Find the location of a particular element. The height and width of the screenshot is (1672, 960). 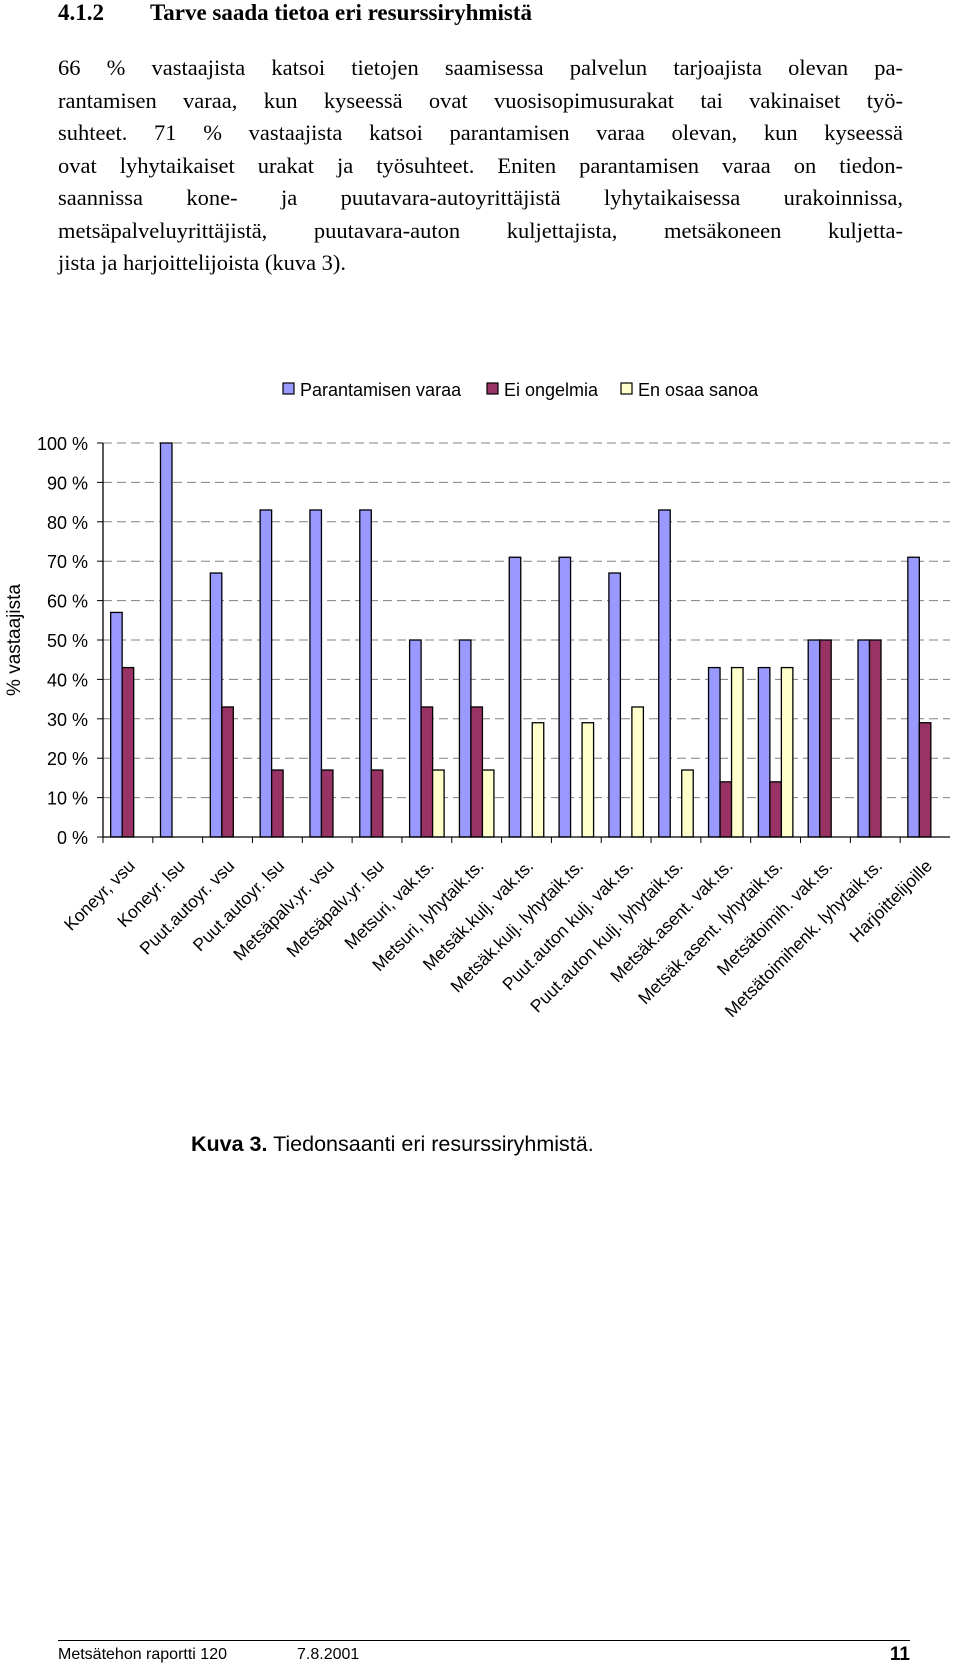

legend-label: Ei ongelmia is located at coordinates (551, 390).